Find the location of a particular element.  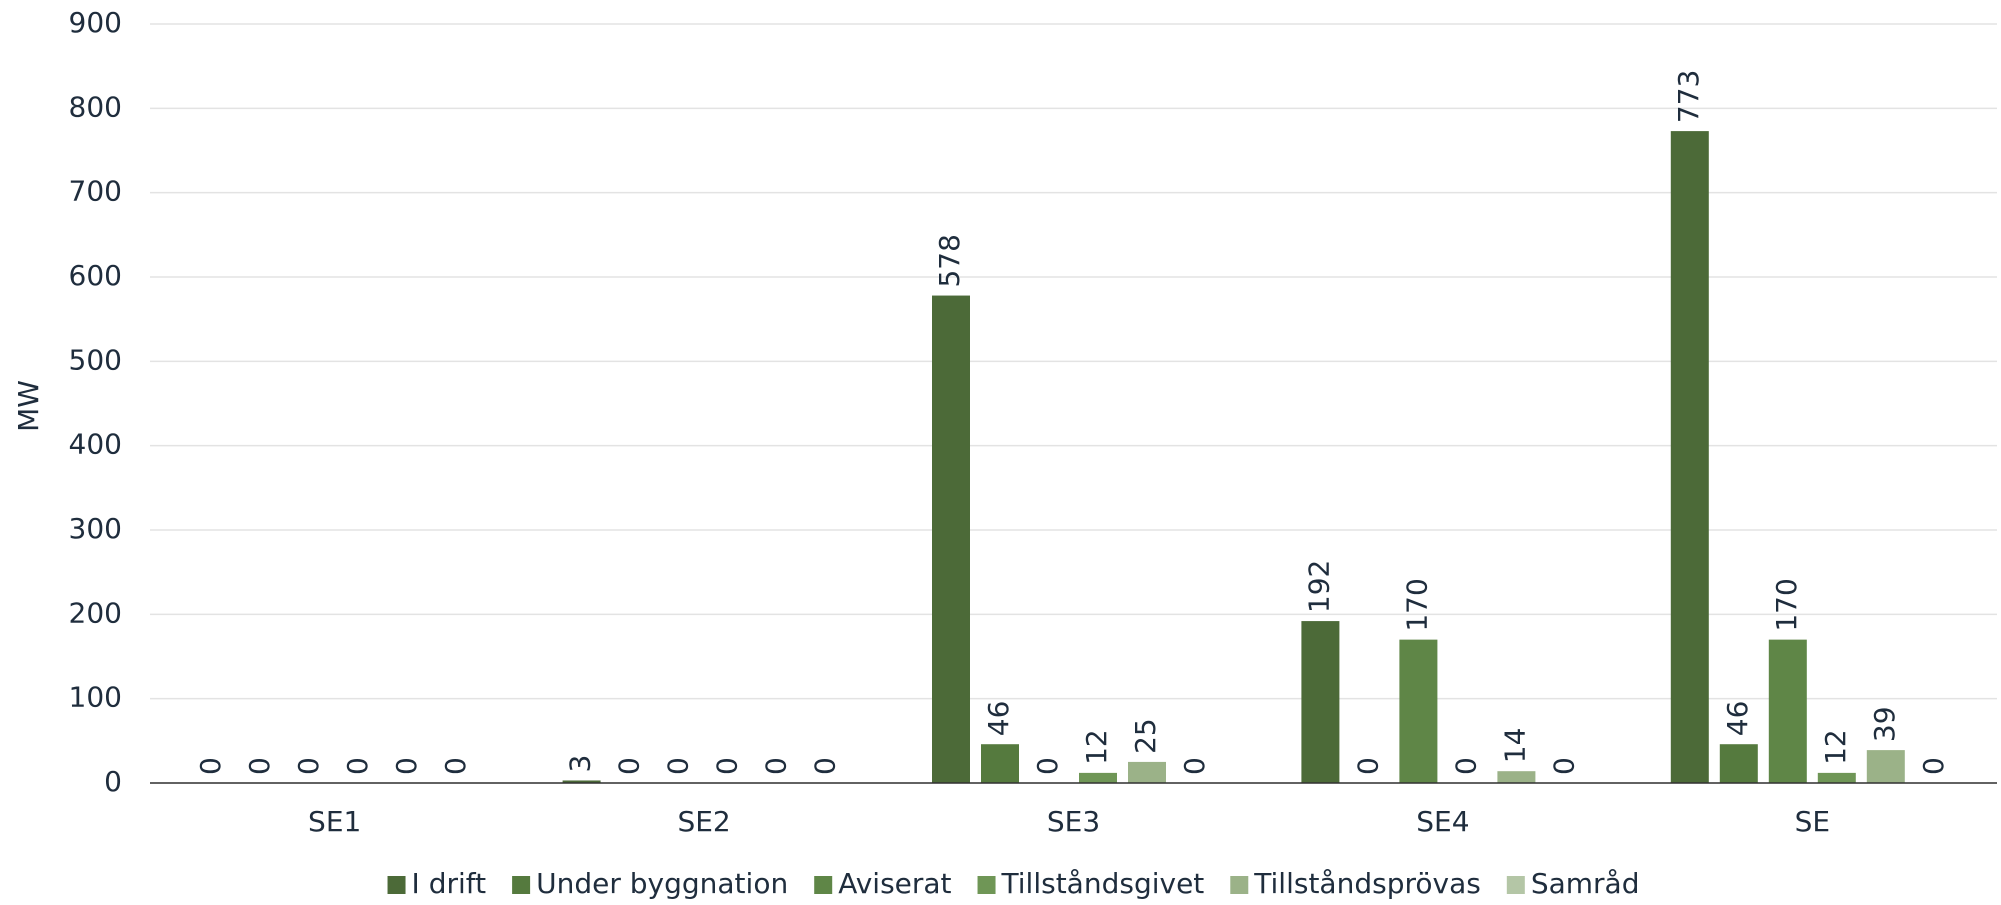

data-label: 25 is located at coordinates (1145, 736).